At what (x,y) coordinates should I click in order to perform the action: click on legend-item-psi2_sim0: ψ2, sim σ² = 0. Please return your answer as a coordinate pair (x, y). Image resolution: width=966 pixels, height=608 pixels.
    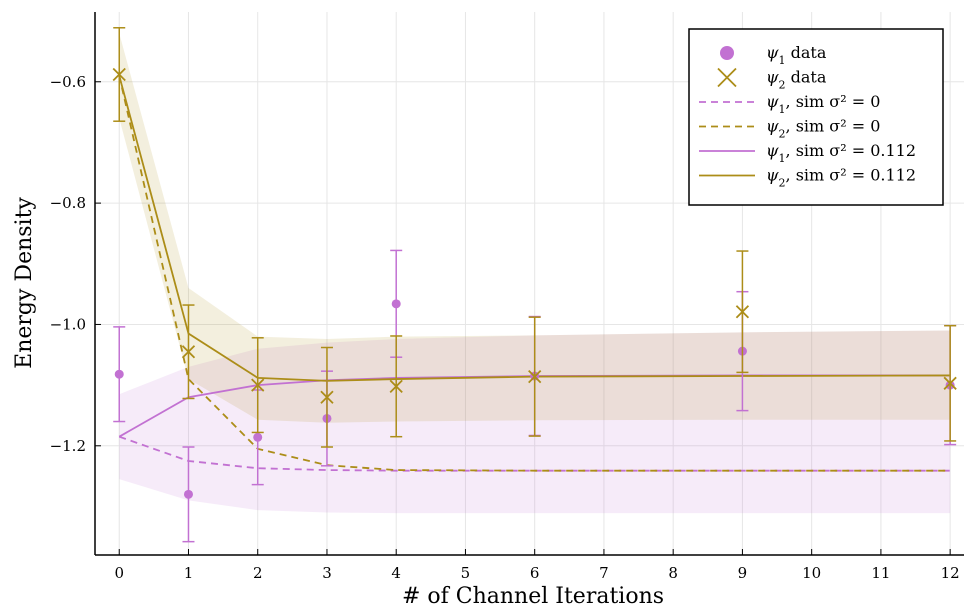
    Looking at the image, I should click on (789, 129).